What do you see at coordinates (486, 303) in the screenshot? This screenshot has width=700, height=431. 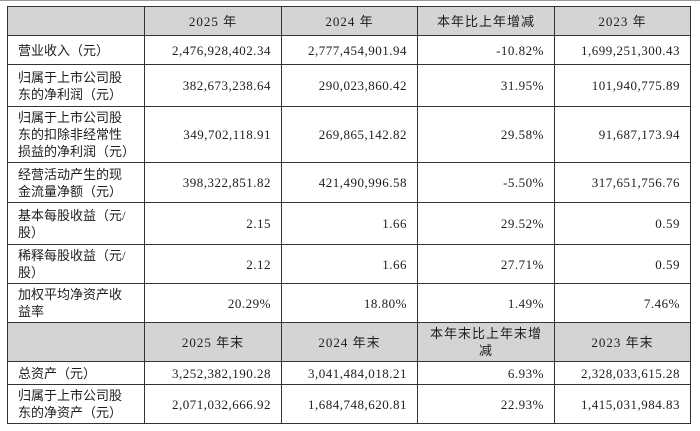 I see `value-cell: 1.49%` at bounding box center [486, 303].